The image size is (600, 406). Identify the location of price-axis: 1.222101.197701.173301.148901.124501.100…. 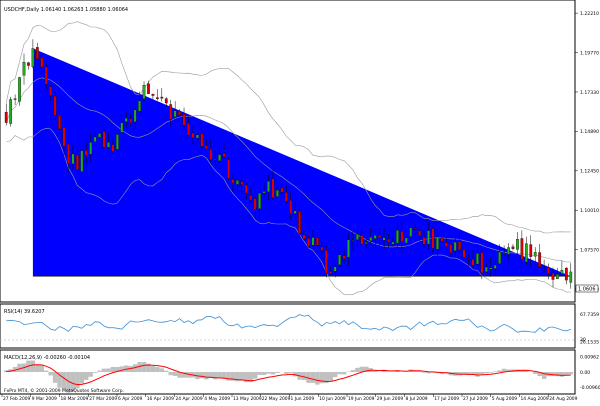
(587, 152).